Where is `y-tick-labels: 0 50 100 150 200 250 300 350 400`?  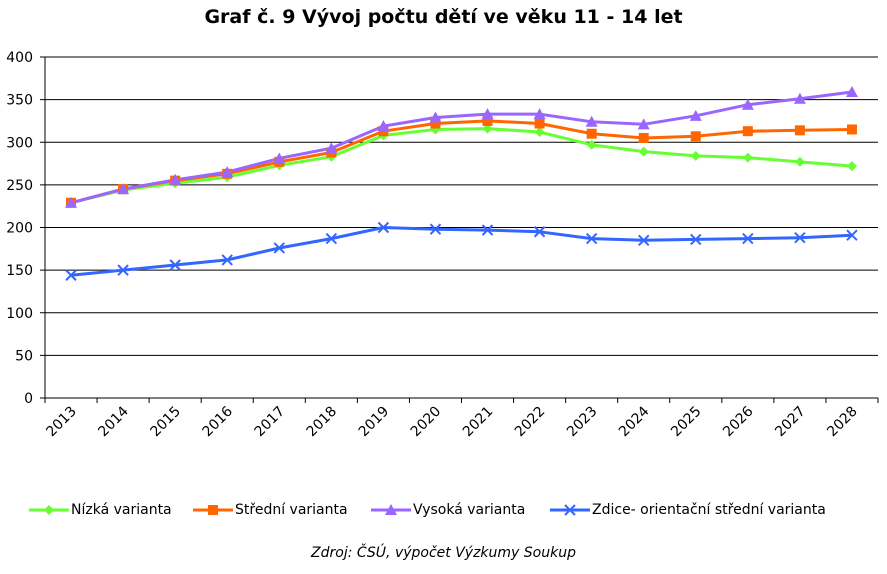
y-tick-labels: 0 50 100 150 200 250 300 350 400 is located at coordinates (19, 228).